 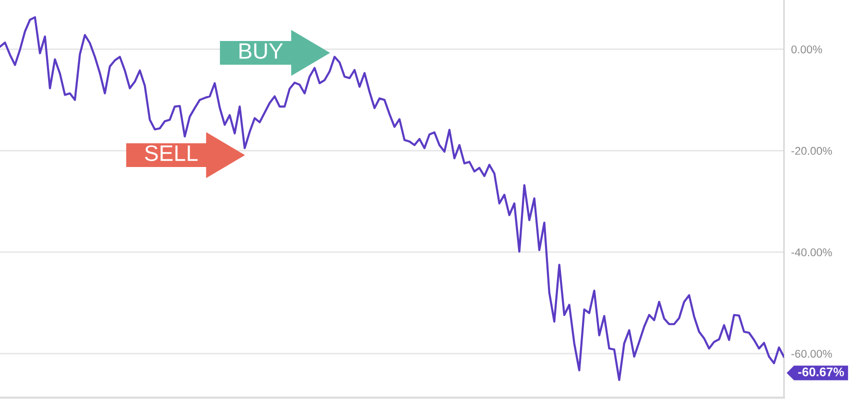 What do you see at coordinates (171, 153) in the screenshot?
I see `annotation: SELL` at bounding box center [171, 153].